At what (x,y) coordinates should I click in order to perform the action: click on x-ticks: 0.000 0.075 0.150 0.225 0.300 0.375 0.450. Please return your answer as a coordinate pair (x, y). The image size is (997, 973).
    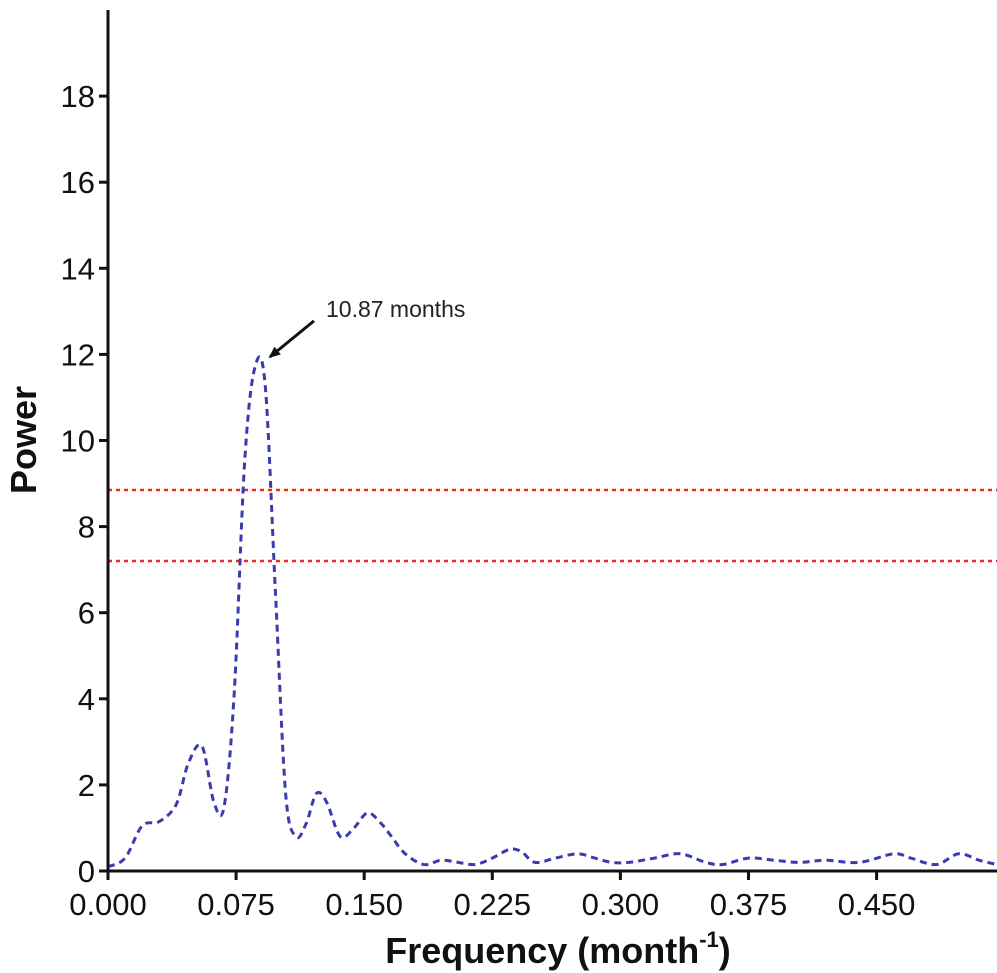
    Looking at the image, I should click on (492, 896).